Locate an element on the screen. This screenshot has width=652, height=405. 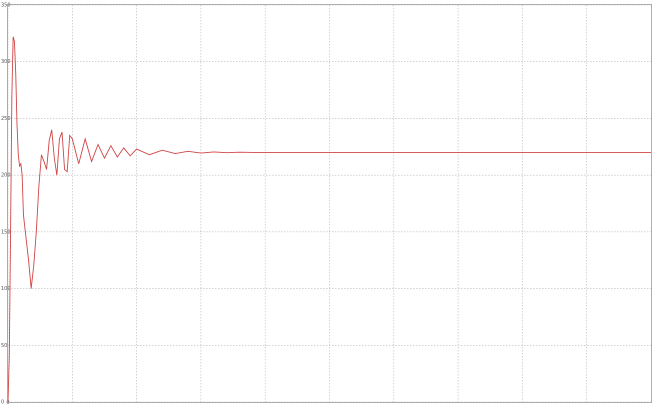
y-tick-label: 300 is located at coordinates (6, 62).